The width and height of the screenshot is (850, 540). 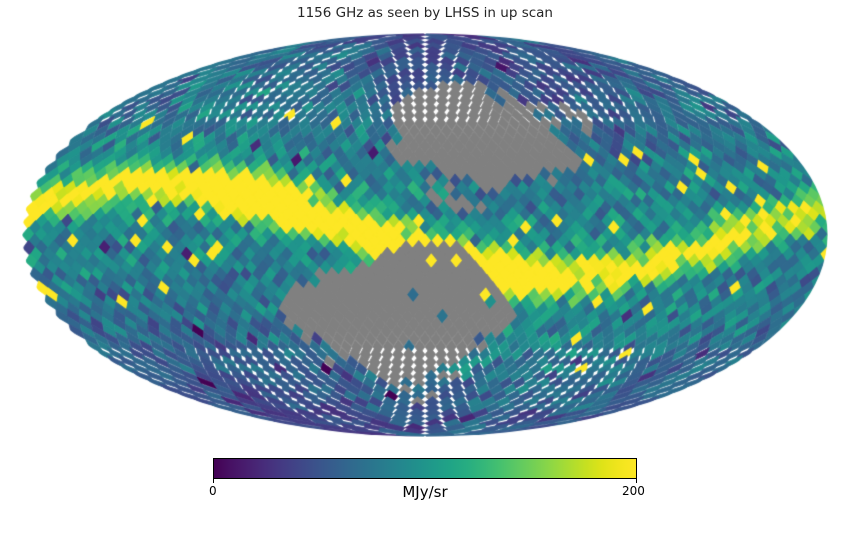 What do you see at coordinates (425, 13) in the screenshot?
I see `page-title: 1156 GHz as seen by LHSS in up scan` at bounding box center [425, 13].